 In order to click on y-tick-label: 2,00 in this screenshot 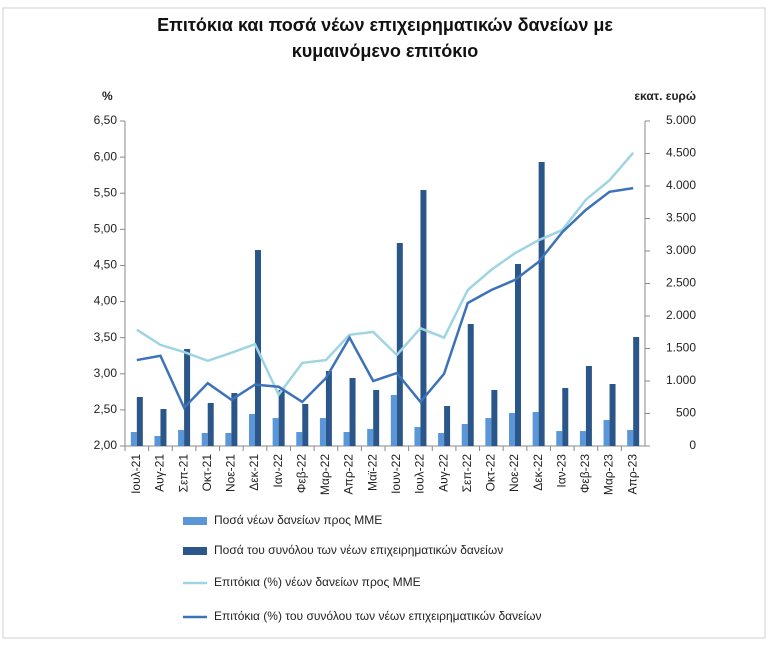, I will do `click(106, 445)`.